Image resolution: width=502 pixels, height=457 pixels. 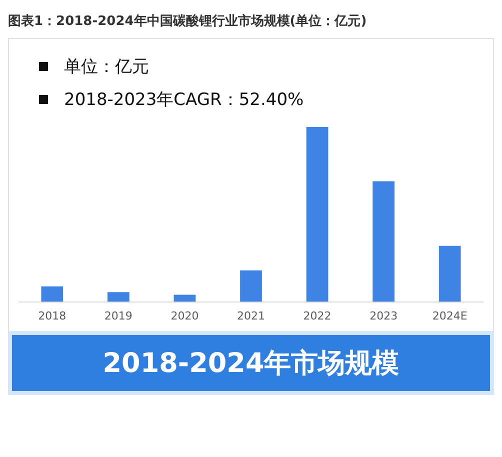 I want to click on text: 单位：亿元, so click(x=106, y=67).